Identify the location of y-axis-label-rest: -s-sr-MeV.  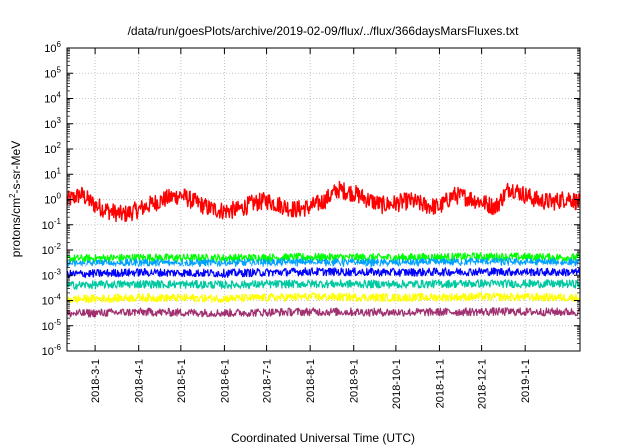
(16, 167).